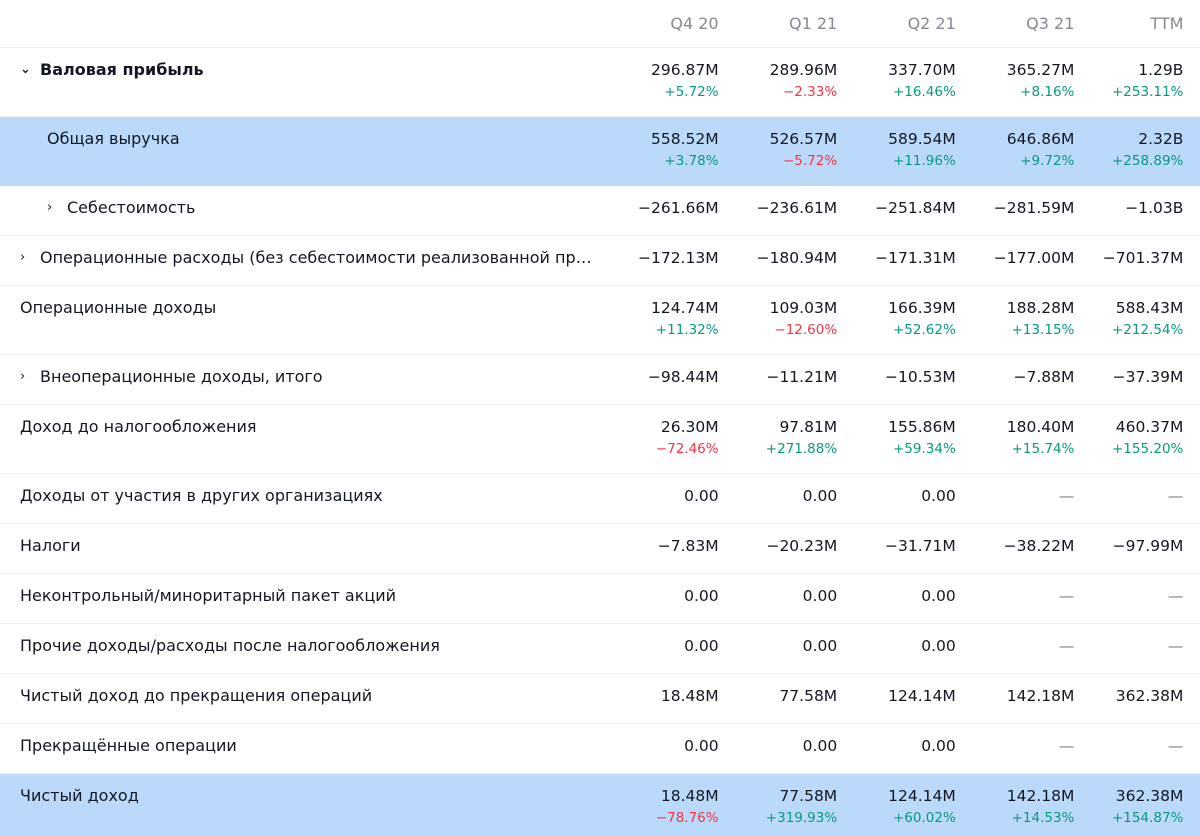 The width and height of the screenshot is (1200, 836). Describe the element at coordinates (1148, 546) in the screenshot. I see `value-cell: −97.99M` at that location.